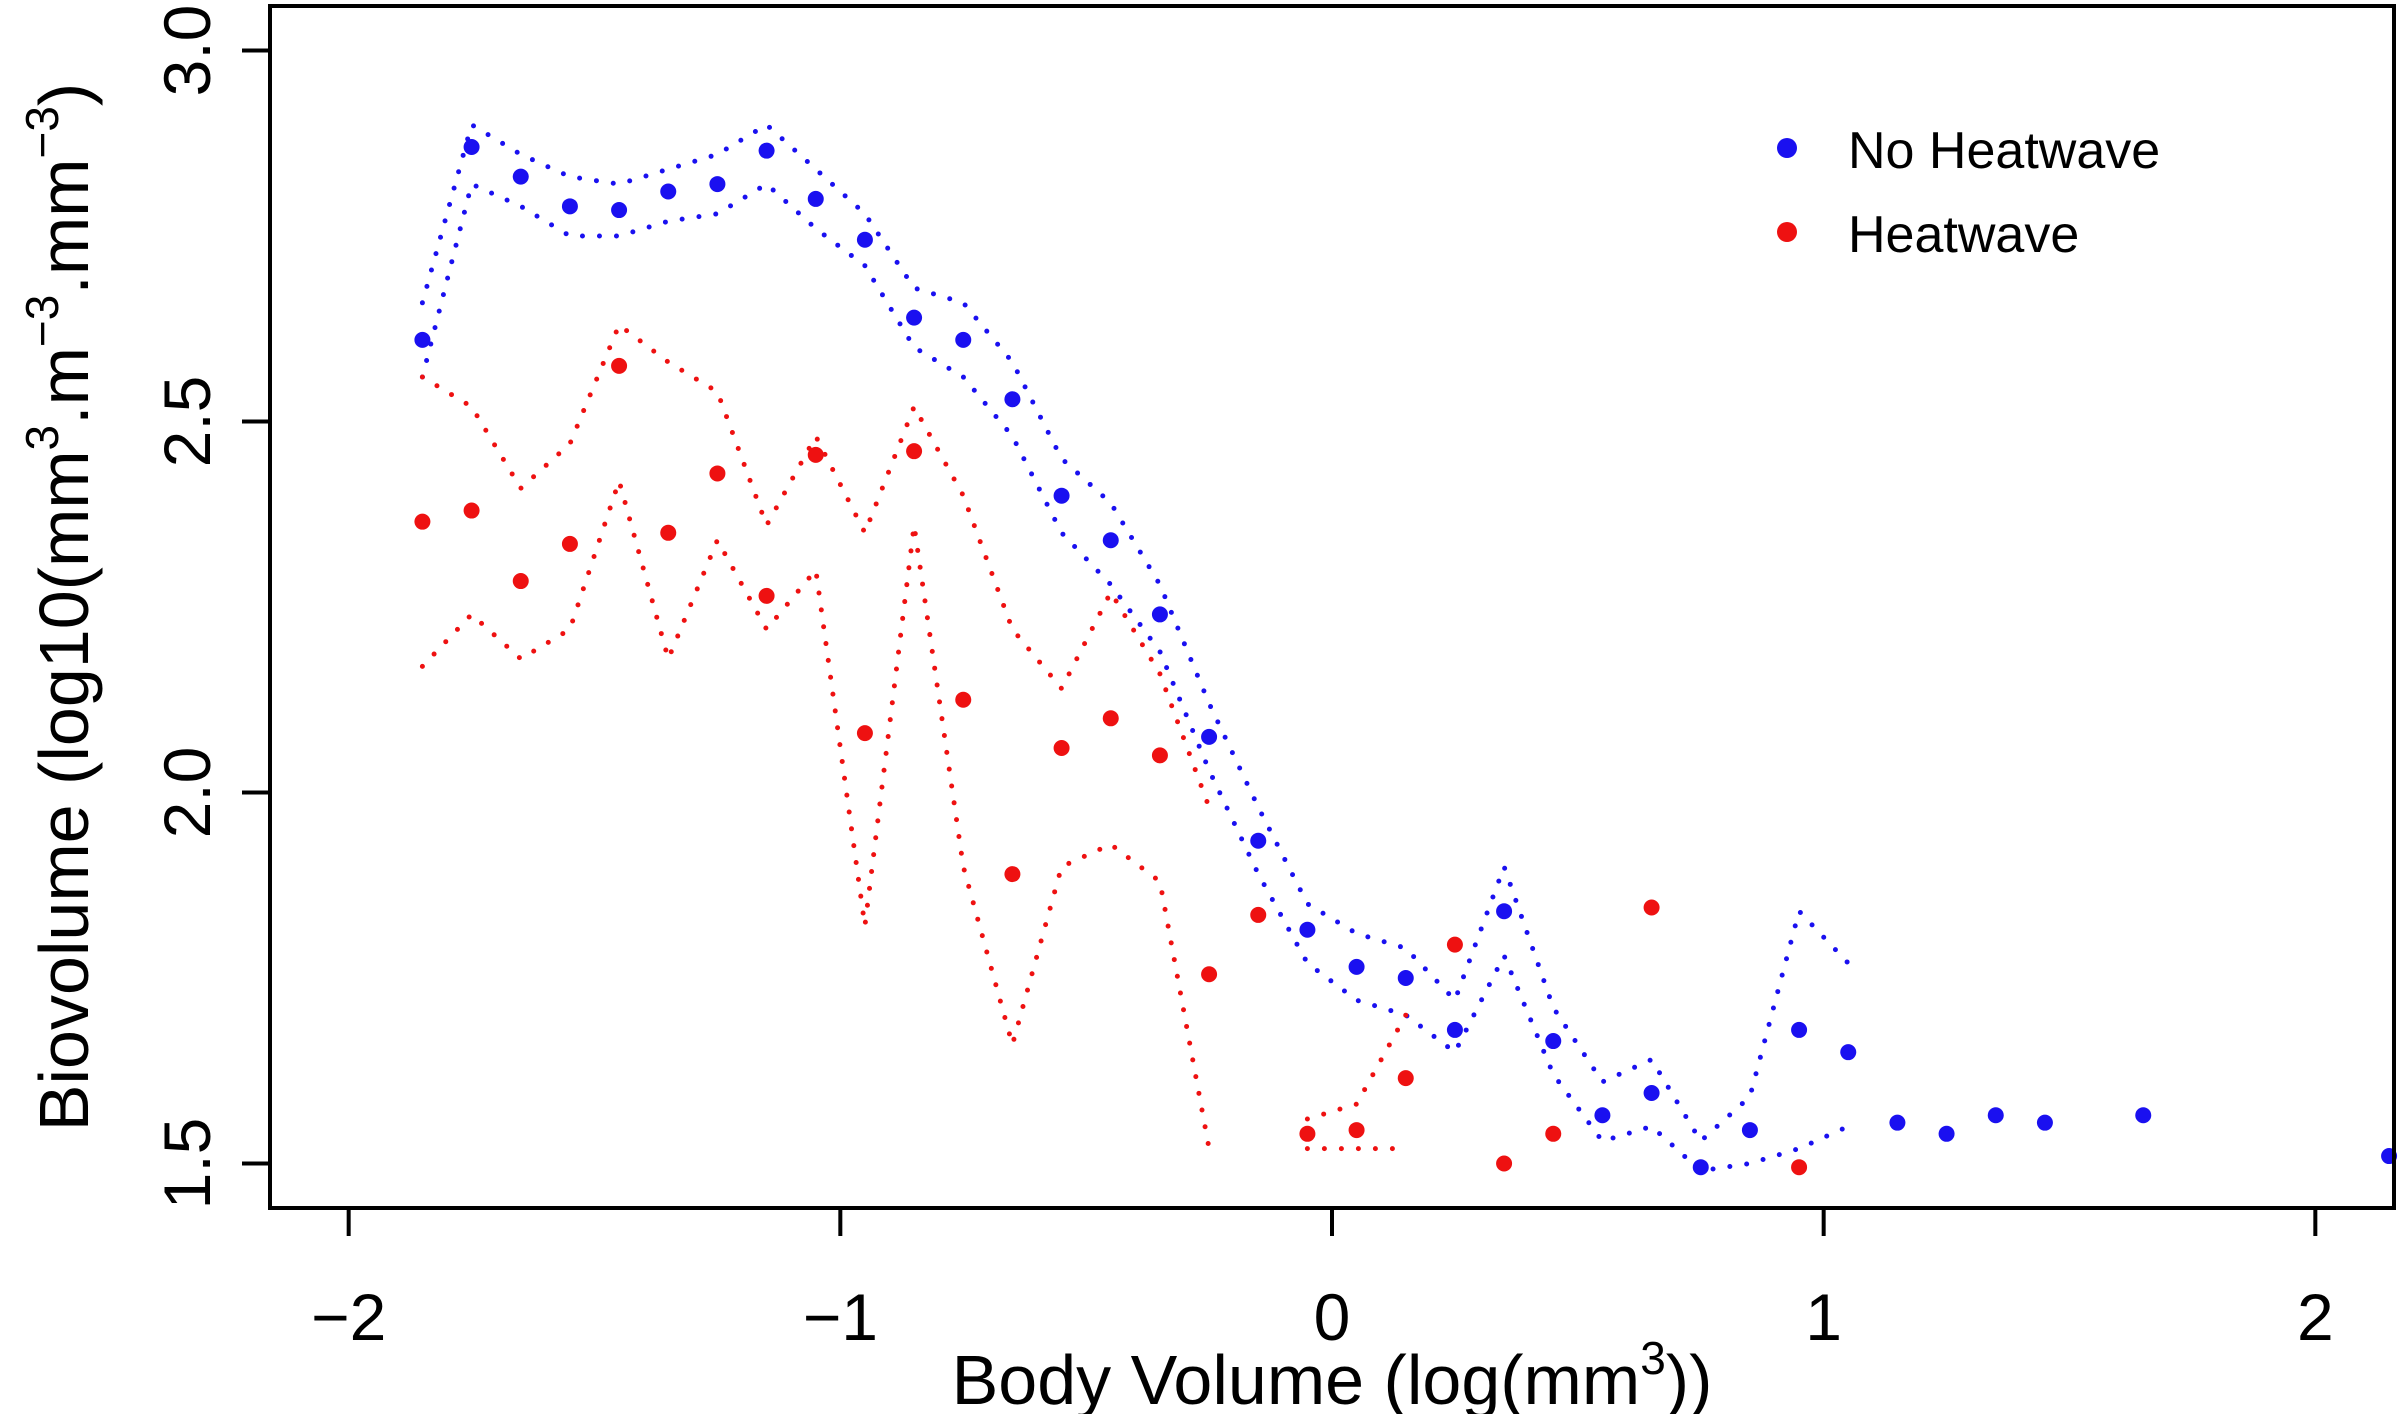 The width and height of the screenshot is (2406, 1414). Describe the element at coordinates (1968, 193) in the screenshot. I see `legend: No Heatwave Heatwave` at that location.